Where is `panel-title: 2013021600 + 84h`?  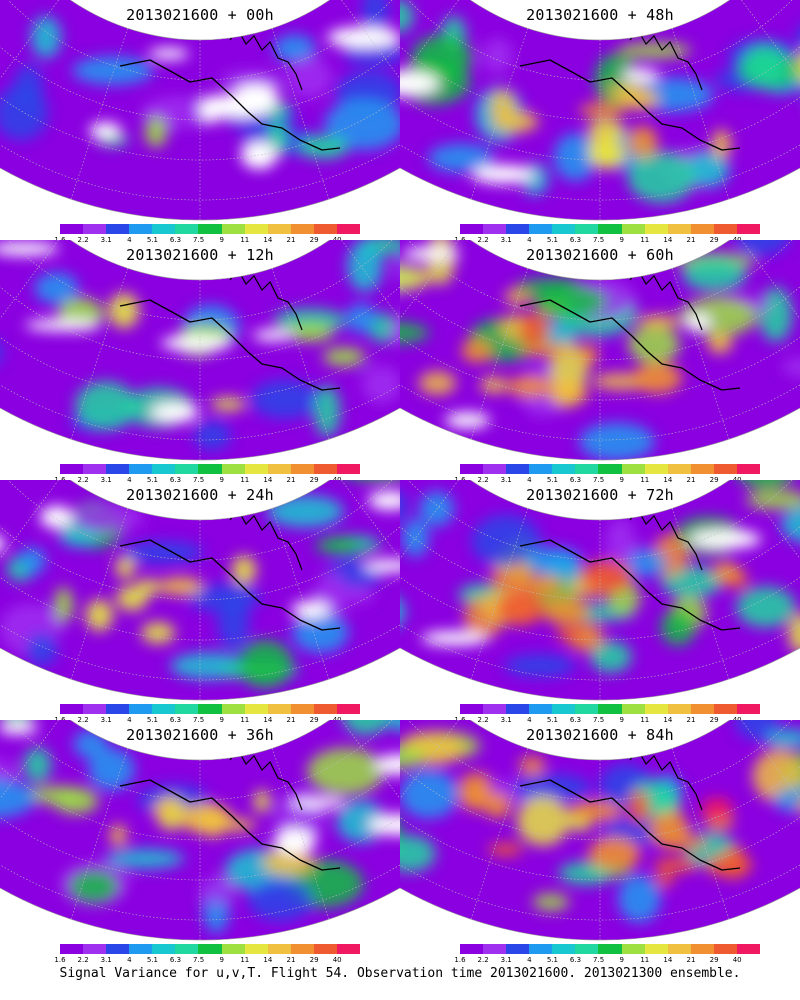
panel-title: 2013021600 + 84h is located at coordinates (600, 735).